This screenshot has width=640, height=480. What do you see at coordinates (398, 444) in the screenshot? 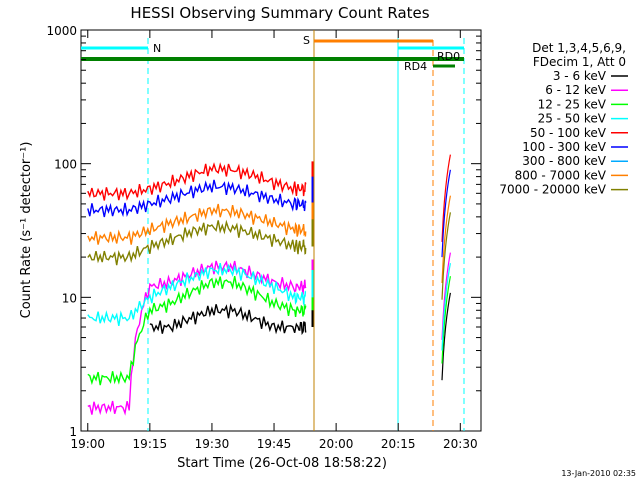
I see `x-tick-label: 20:15` at bounding box center [398, 444].